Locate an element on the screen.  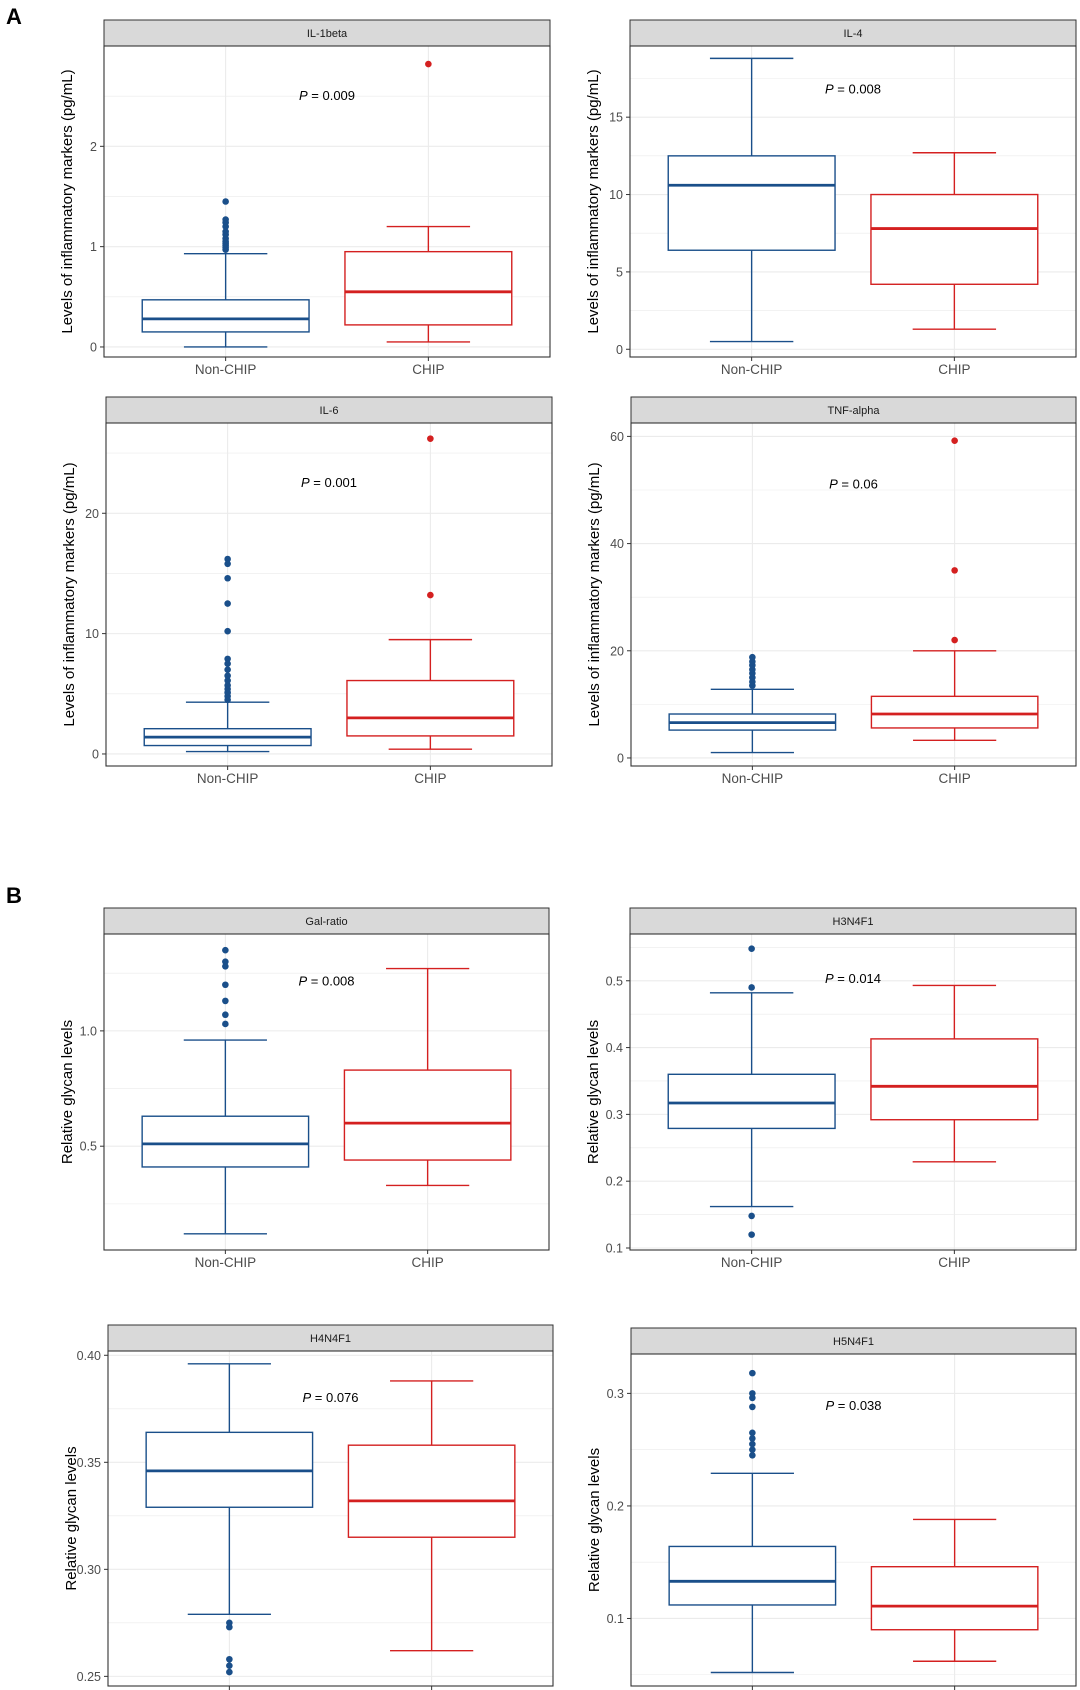
y-tick-label: 15 is located at coordinates (616, 118).